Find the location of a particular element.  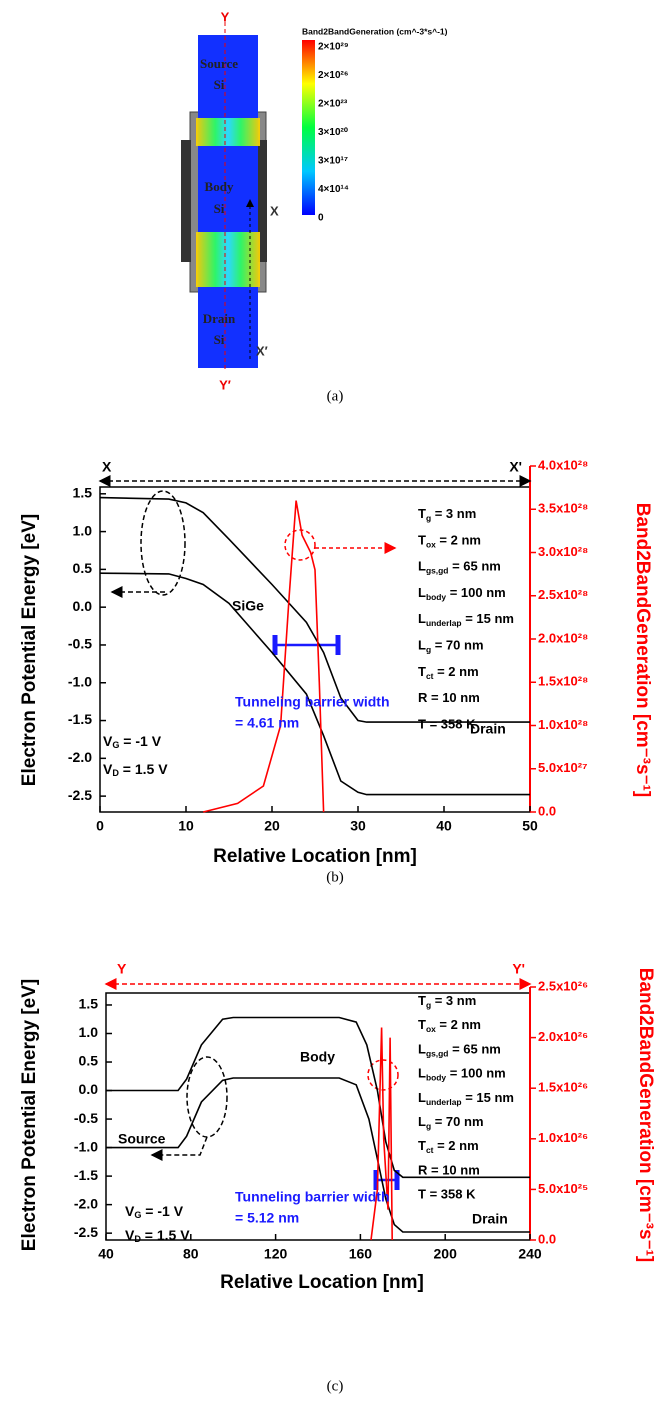

y2-tick-label: 2.0x10²⁶ is located at coordinates (563, 1036).